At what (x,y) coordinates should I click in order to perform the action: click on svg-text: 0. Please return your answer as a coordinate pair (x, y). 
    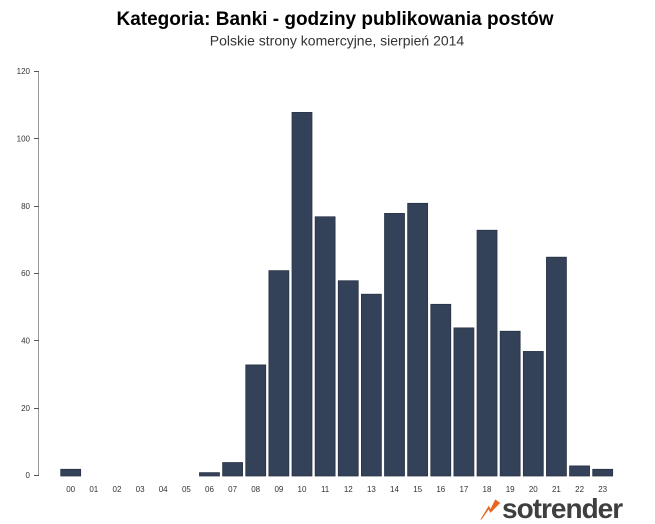
    Looking at the image, I should click on (28, 475).